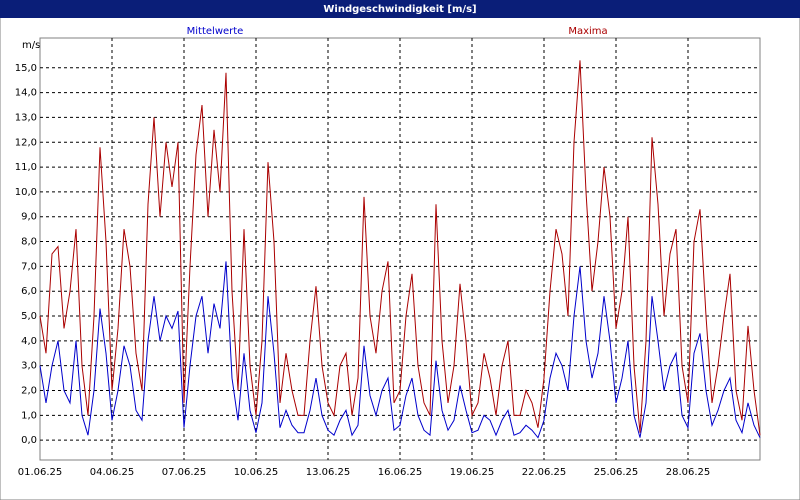  Describe the element at coordinates (26, 192) in the screenshot. I see `y-tick-label: 10,0` at that location.